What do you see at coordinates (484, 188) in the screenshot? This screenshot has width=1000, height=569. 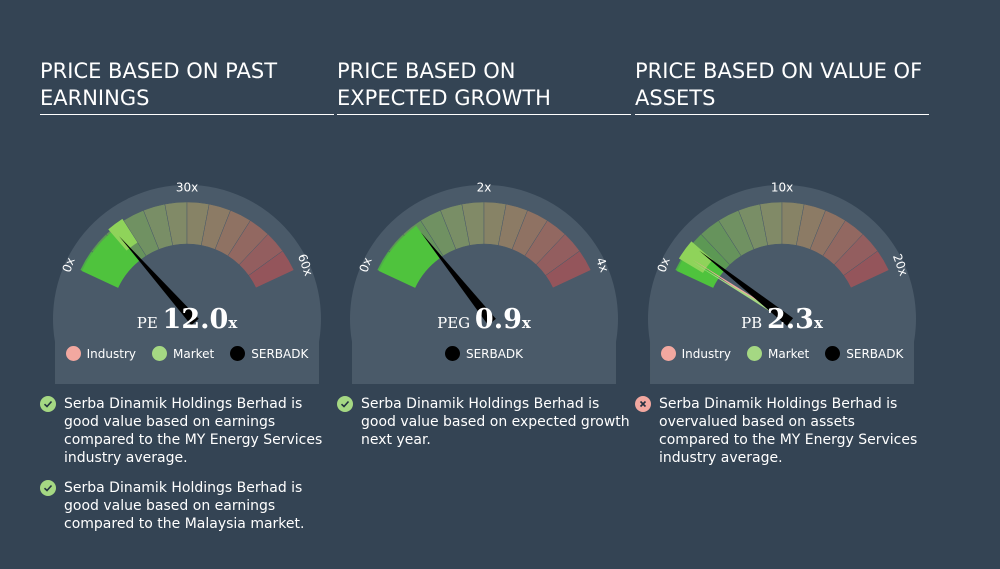 I see `tick-label: 2x` at bounding box center [484, 188].